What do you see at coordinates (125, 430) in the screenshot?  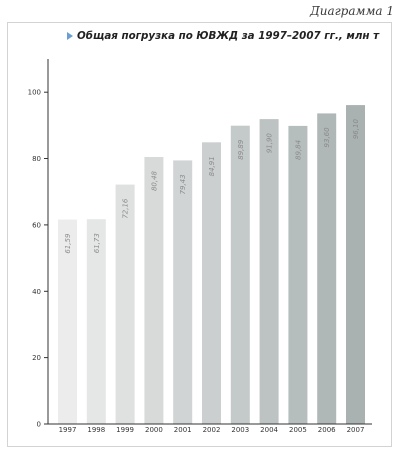 I see `x-tick-label-1999: 1999` at bounding box center [125, 430].